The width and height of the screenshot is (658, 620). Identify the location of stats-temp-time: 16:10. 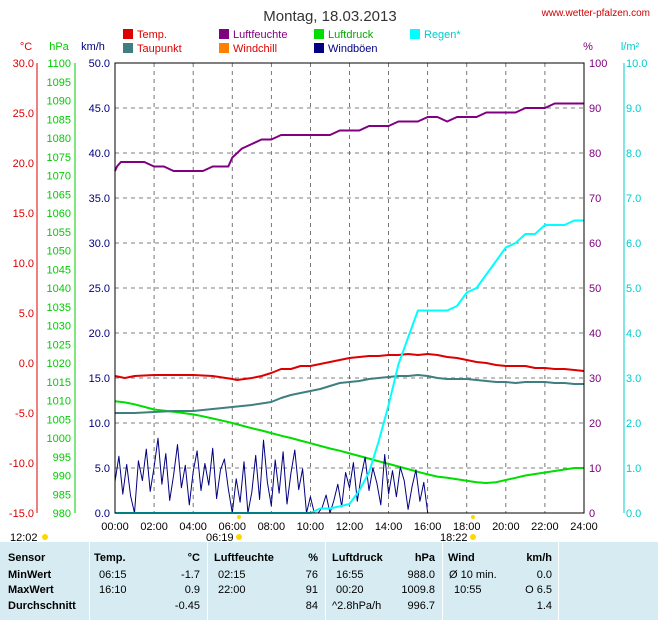
(113, 590).